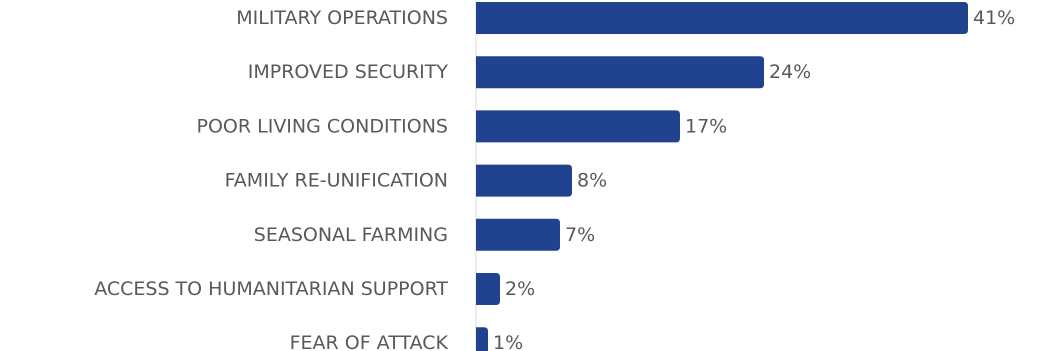 Image resolution: width=1052 pixels, height=351 pixels. What do you see at coordinates (520, 289) in the screenshot?
I see `value-label-access-to-humanitarian-support: 2%` at bounding box center [520, 289].